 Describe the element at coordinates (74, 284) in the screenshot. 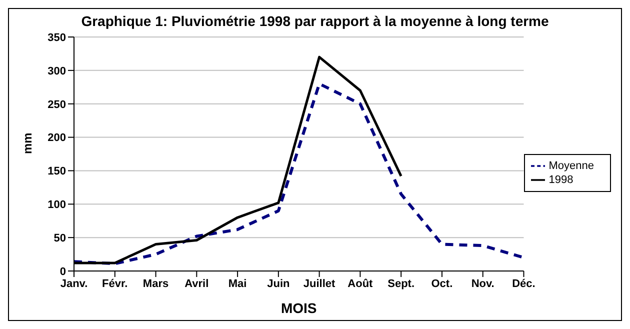

I see `x-tick-label: Janv.` at that location.